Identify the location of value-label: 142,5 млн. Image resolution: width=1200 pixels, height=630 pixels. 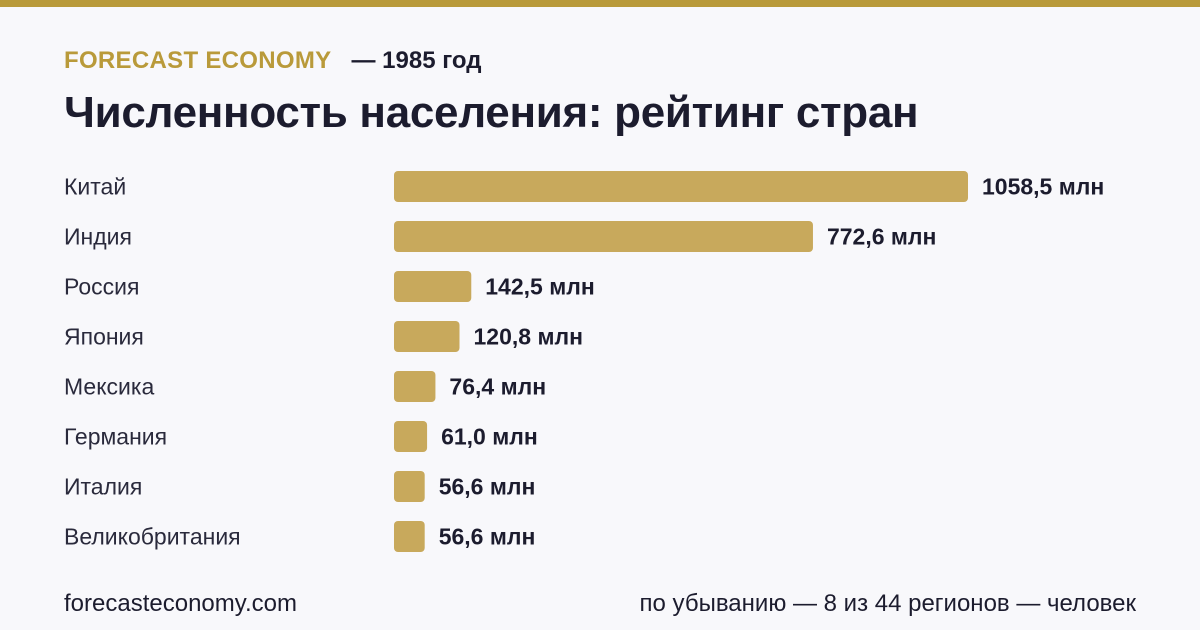
(539, 287).